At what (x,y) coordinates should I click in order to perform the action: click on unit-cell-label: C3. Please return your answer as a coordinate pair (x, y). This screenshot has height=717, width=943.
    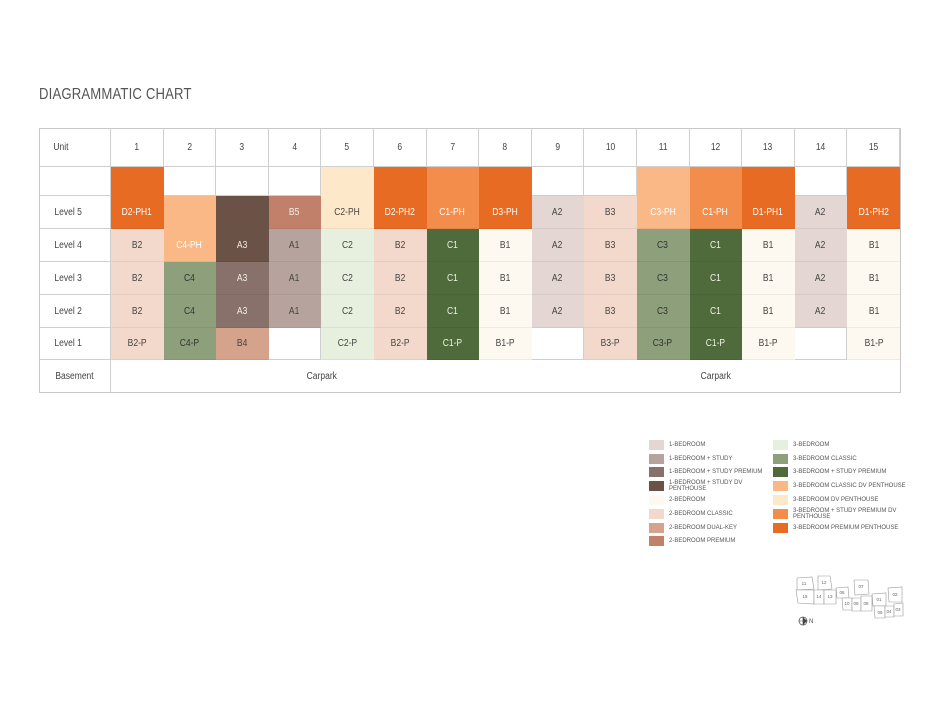
    Looking at the image, I should click on (663, 311).